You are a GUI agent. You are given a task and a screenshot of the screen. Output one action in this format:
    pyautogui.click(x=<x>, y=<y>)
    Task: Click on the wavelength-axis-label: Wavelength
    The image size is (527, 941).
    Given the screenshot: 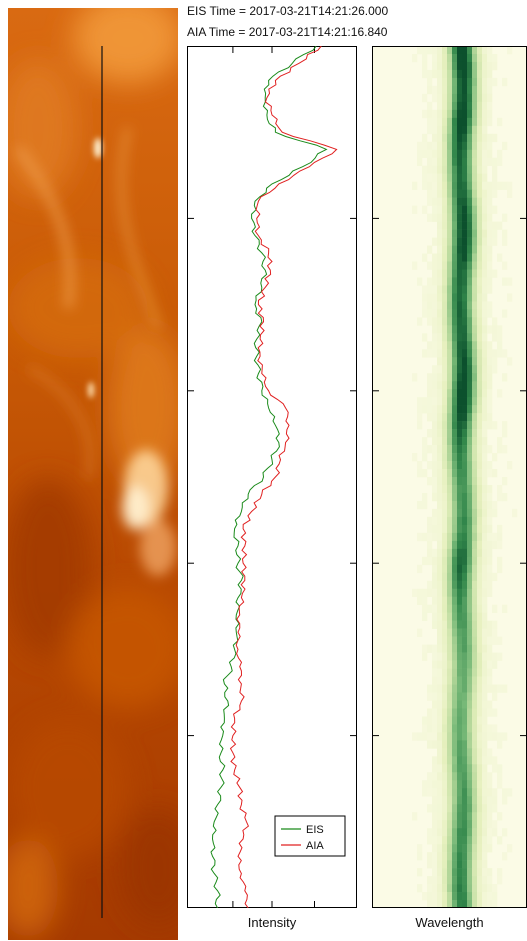 What is the action you would take?
    pyautogui.click(x=449, y=922)
    